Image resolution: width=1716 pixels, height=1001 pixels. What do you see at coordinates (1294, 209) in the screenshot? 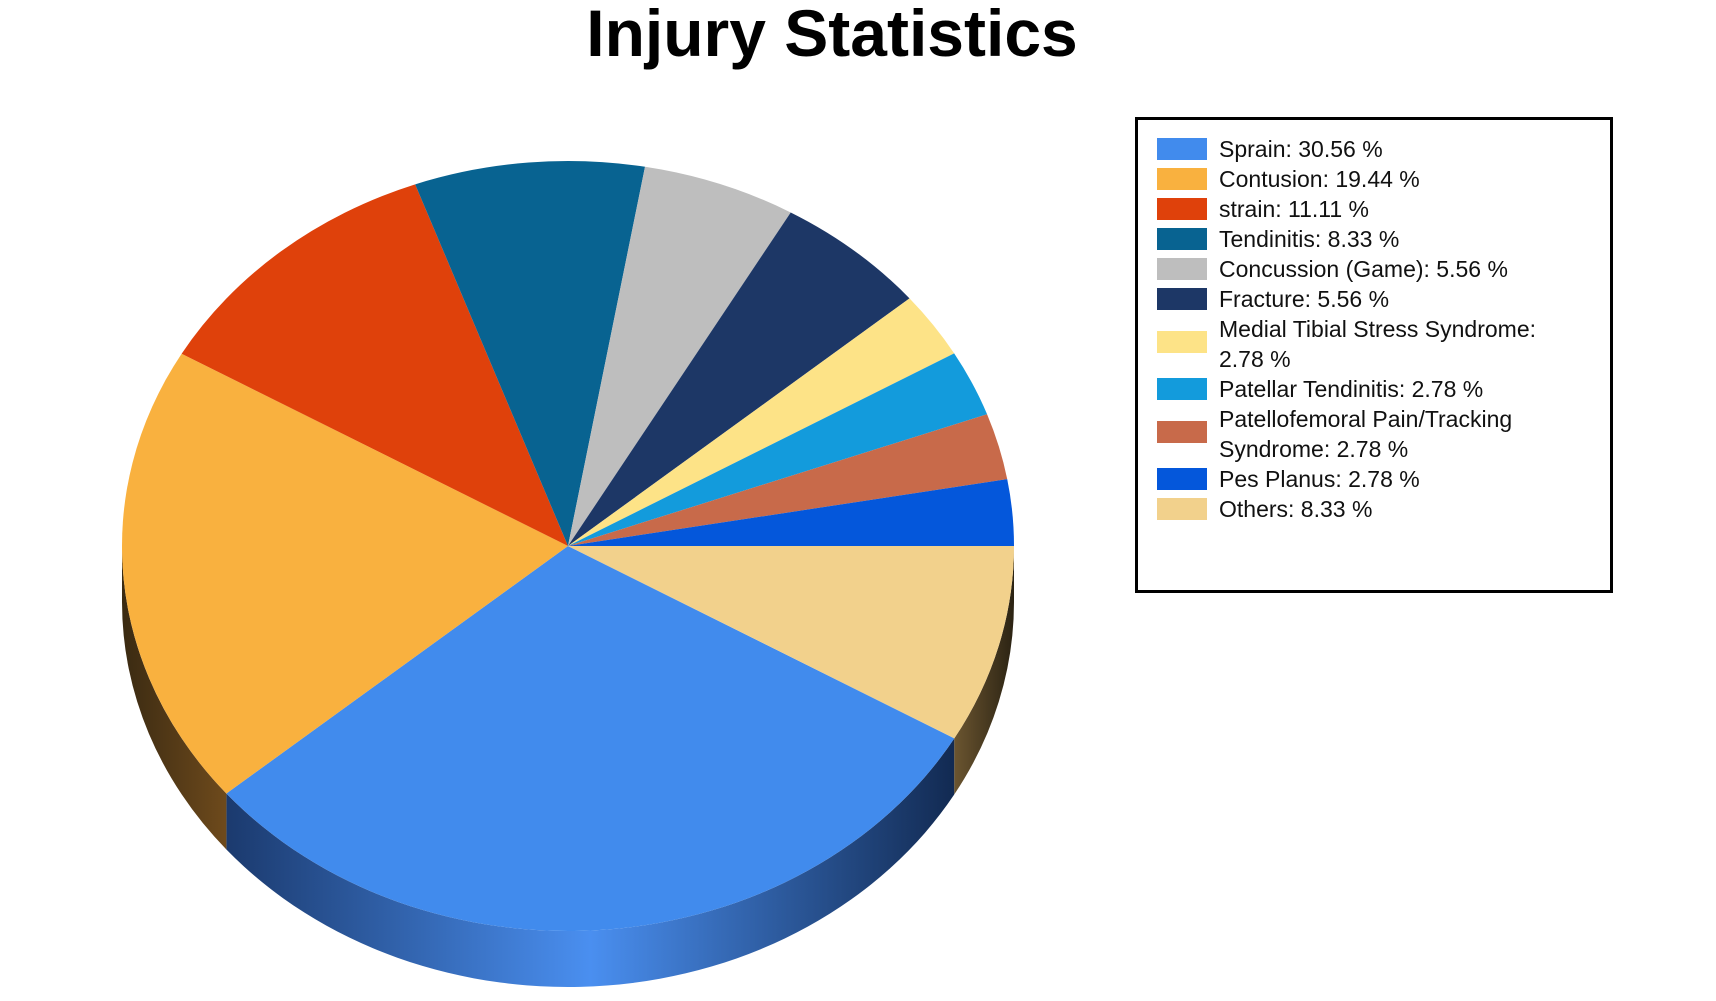
I see `legend-label: strain: 11.11 %` at bounding box center [1294, 209].